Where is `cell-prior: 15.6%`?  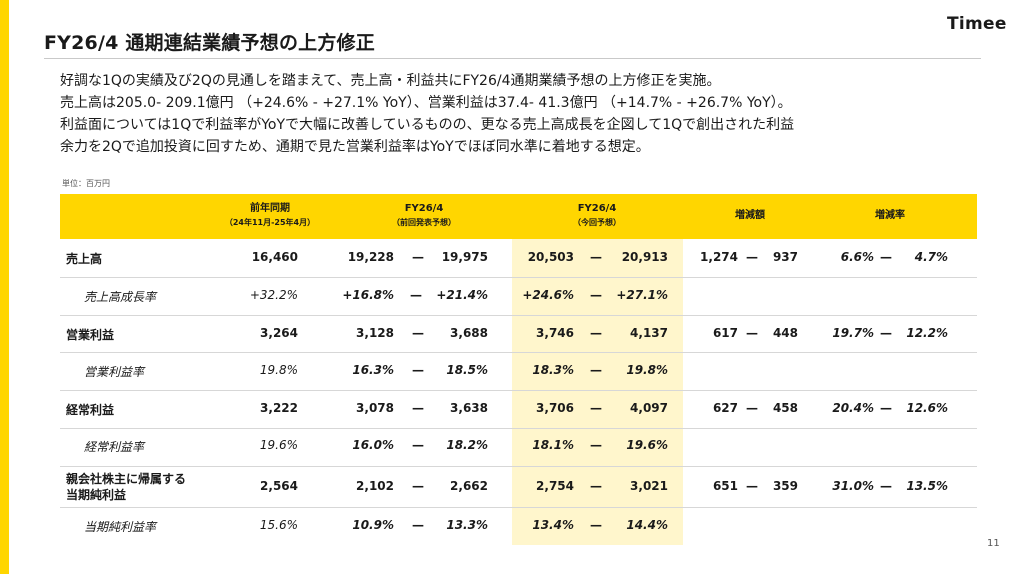
cell-prior: 15.6% is located at coordinates (278, 525).